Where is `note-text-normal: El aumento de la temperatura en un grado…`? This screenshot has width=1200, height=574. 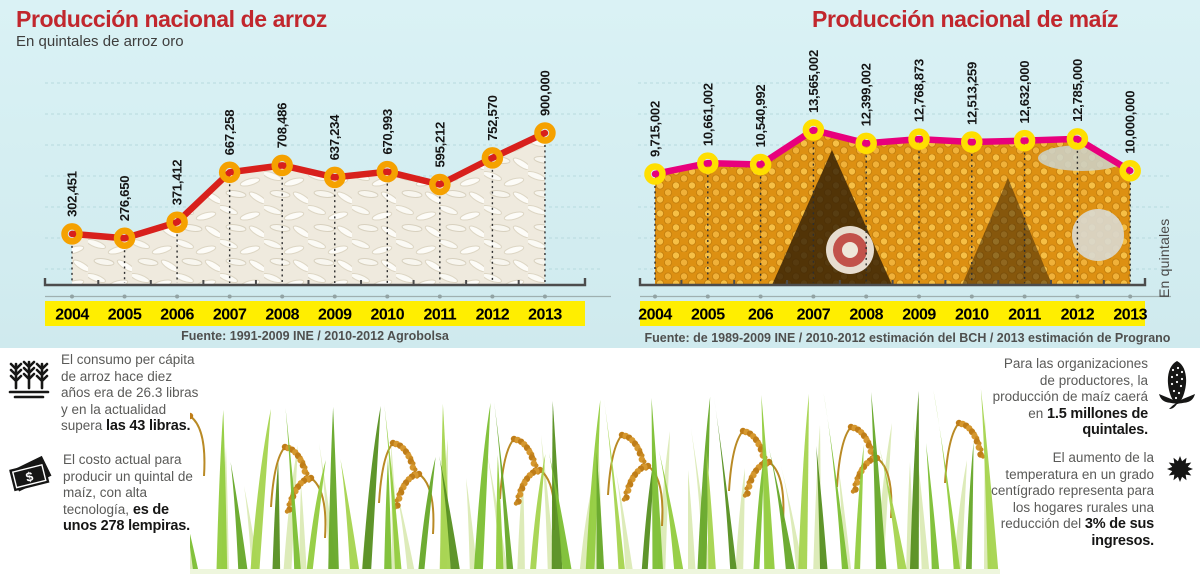
note-text-normal: El aumento de la temperatura en un grado… is located at coordinates (1072, 490).